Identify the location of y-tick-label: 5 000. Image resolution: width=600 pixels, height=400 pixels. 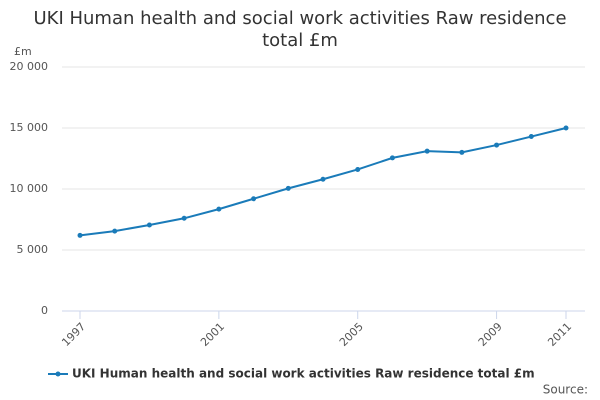
(33, 249).